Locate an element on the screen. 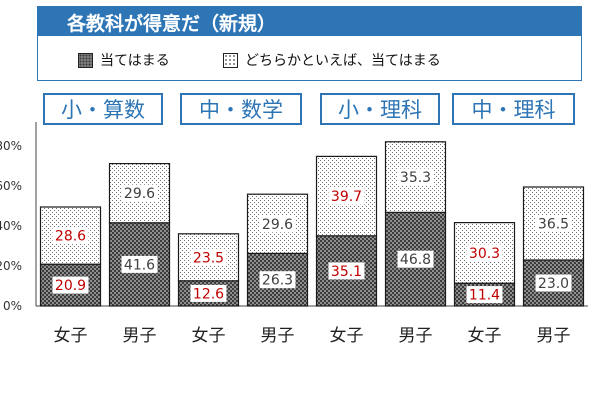  legend-item-dotted: どちらかといえば、当てはまる is located at coordinates (332, 60).